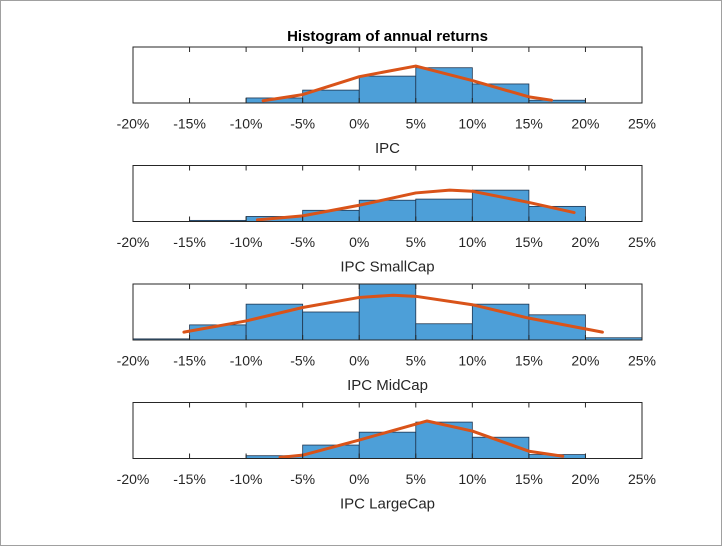 The width and height of the screenshot is (722, 546). Describe the element at coordinates (387, 503) in the screenshot. I see `x-axis-label: IPC LargeCap` at that location.